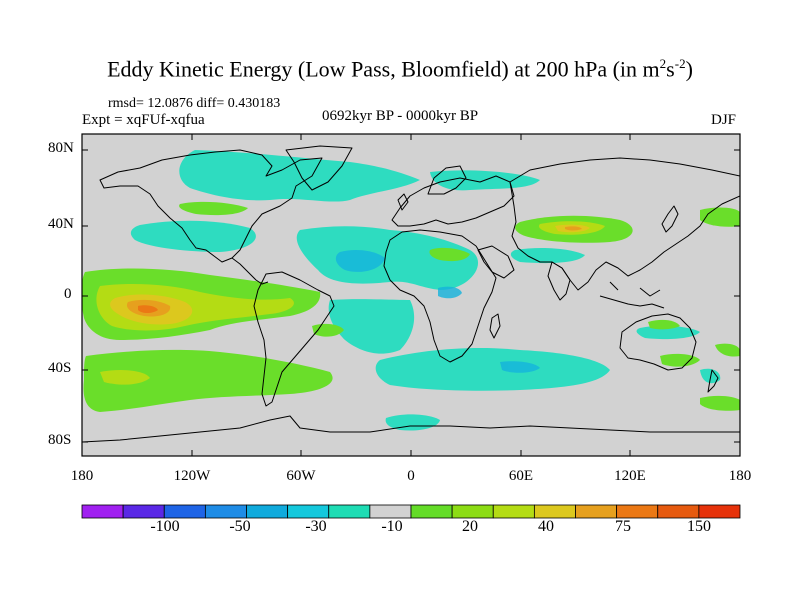  Describe the element at coordinates (632, 295) in the screenshot. I see `coast-indonesia` at that location.